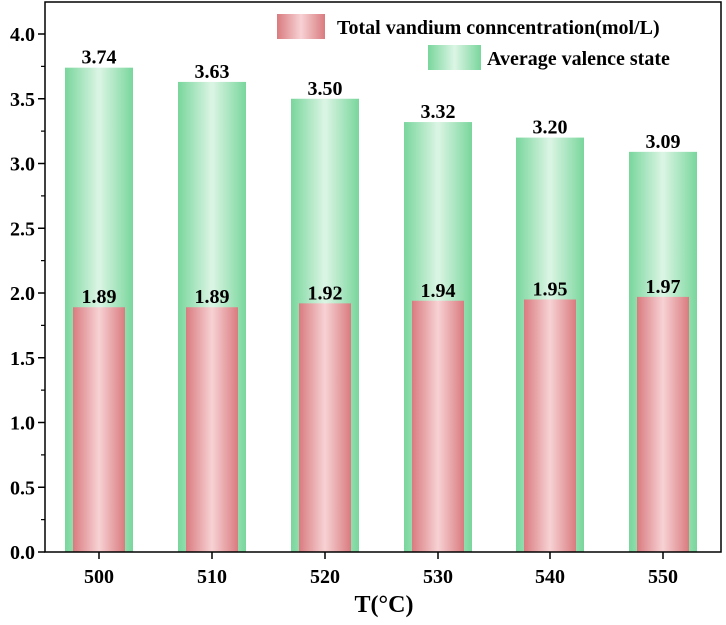 The image size is (726, 625). What do you see at coordinates (99, 58) in the screenshot?
I see `data-label-valence-500: 3.74` at bounding box center [99, 58].